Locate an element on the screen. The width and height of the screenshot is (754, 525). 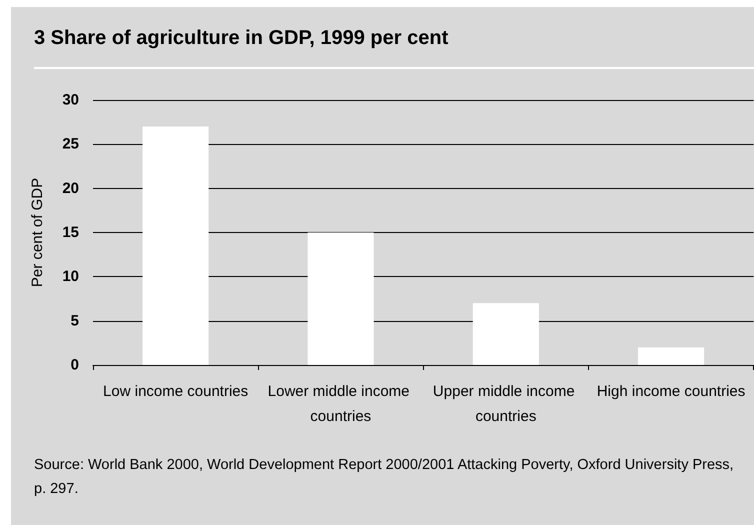
y-tick-label: 10 is located at coordinates (70, 277).